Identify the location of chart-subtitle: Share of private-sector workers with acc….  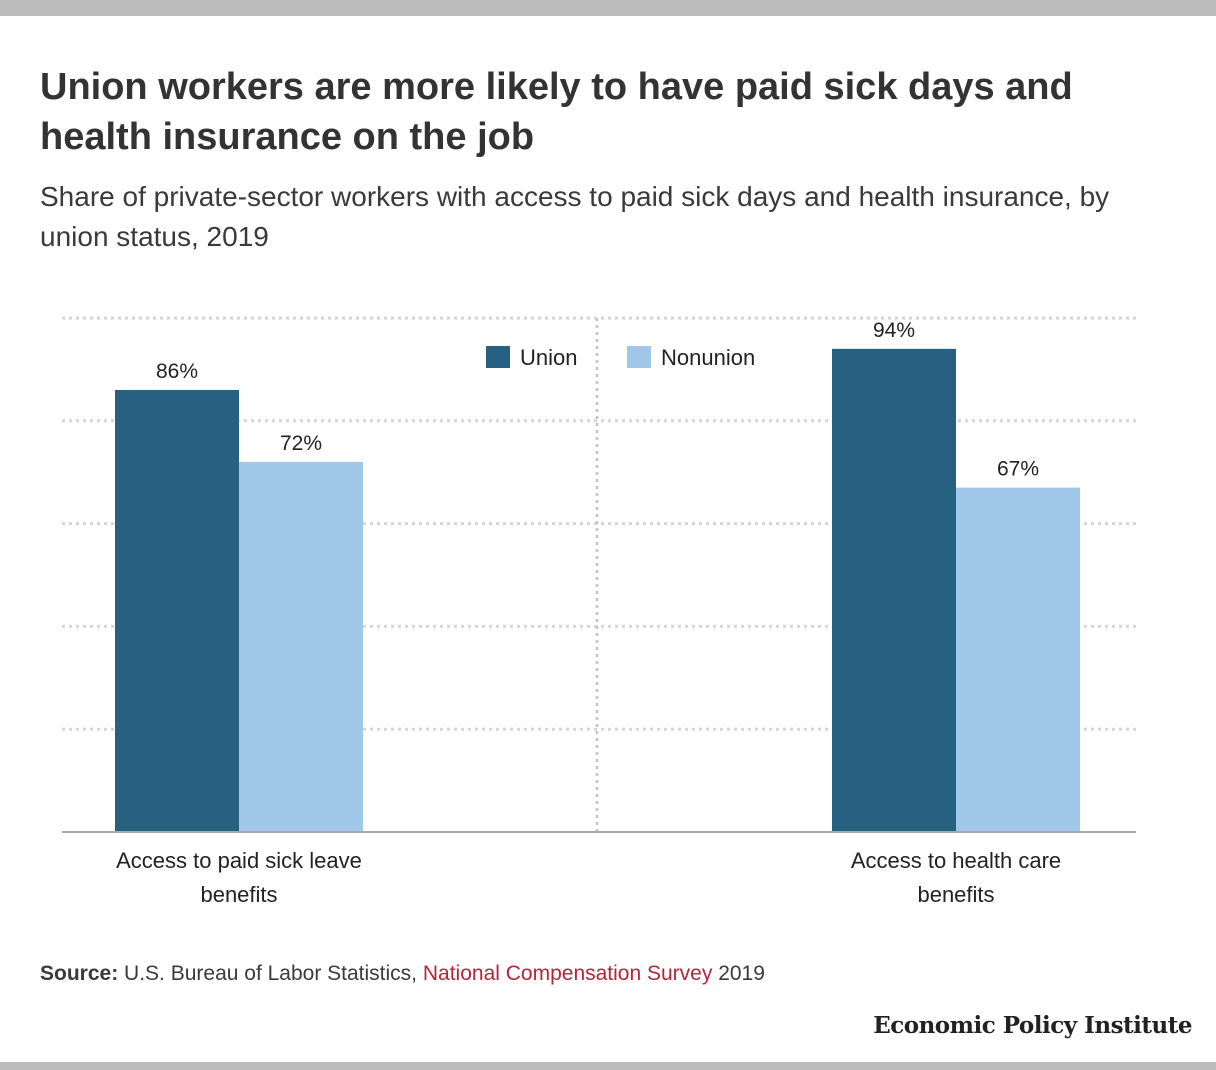
(575, 216).